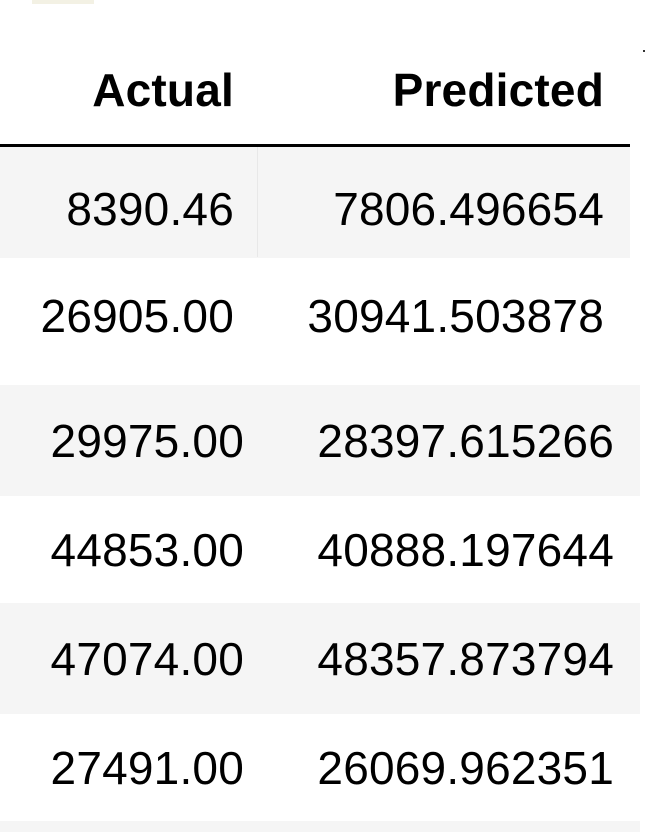  What do you see at coordinates (465, 441) in the screenshot?
I see `cell-predicted: 28397.615266` at bounding box center [465, 441].